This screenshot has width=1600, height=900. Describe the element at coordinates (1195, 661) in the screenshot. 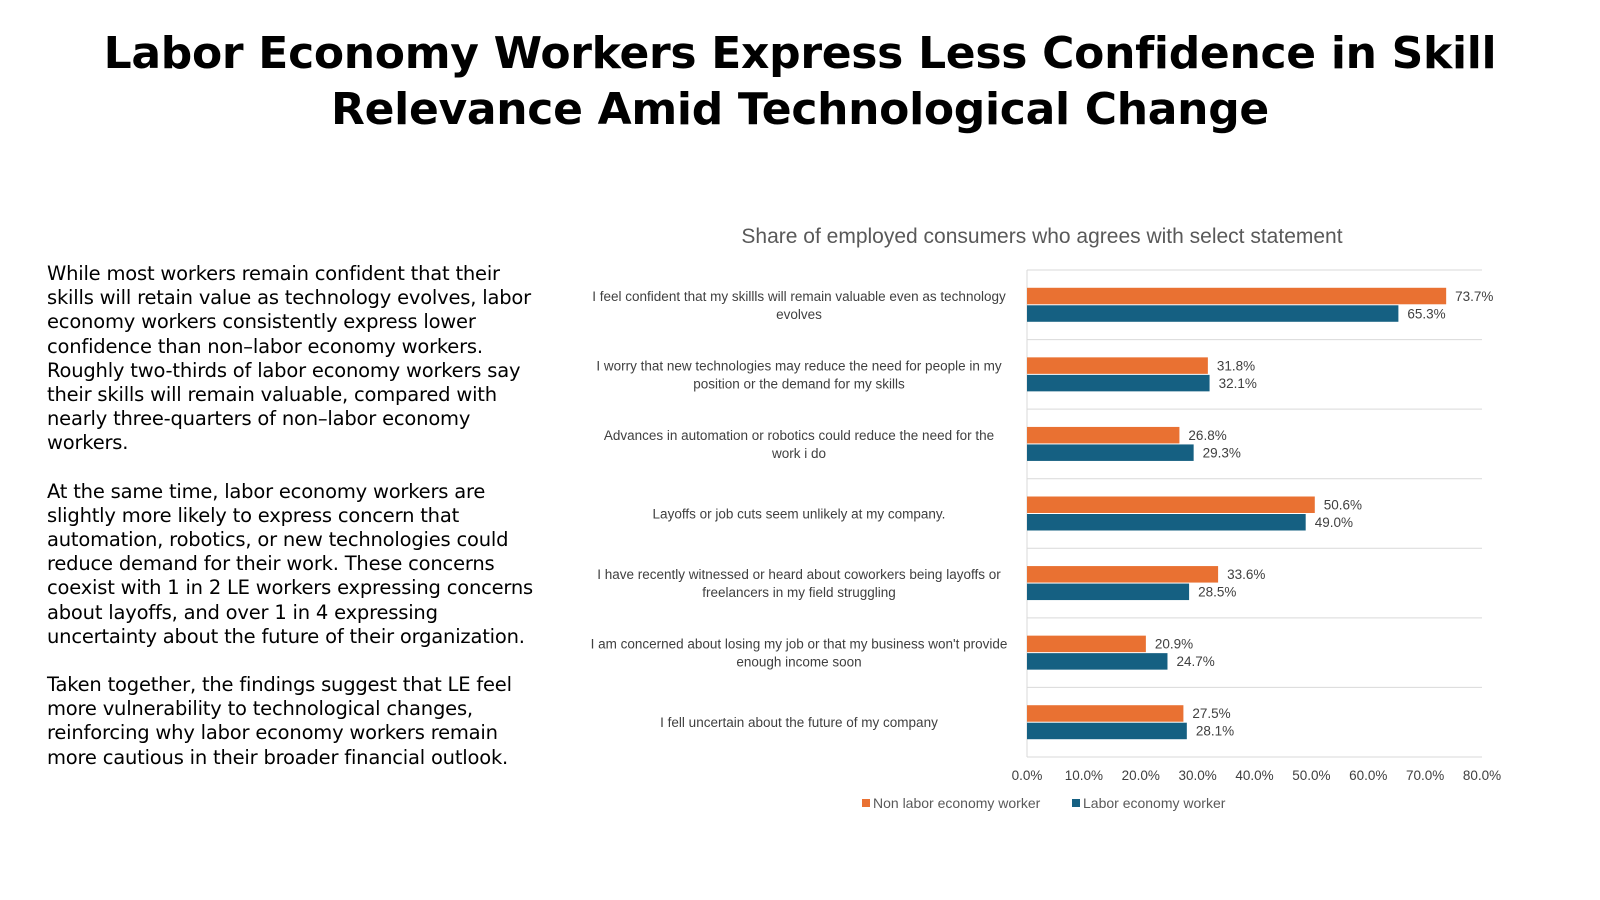

I see `data-label: 24.7%` at that location.